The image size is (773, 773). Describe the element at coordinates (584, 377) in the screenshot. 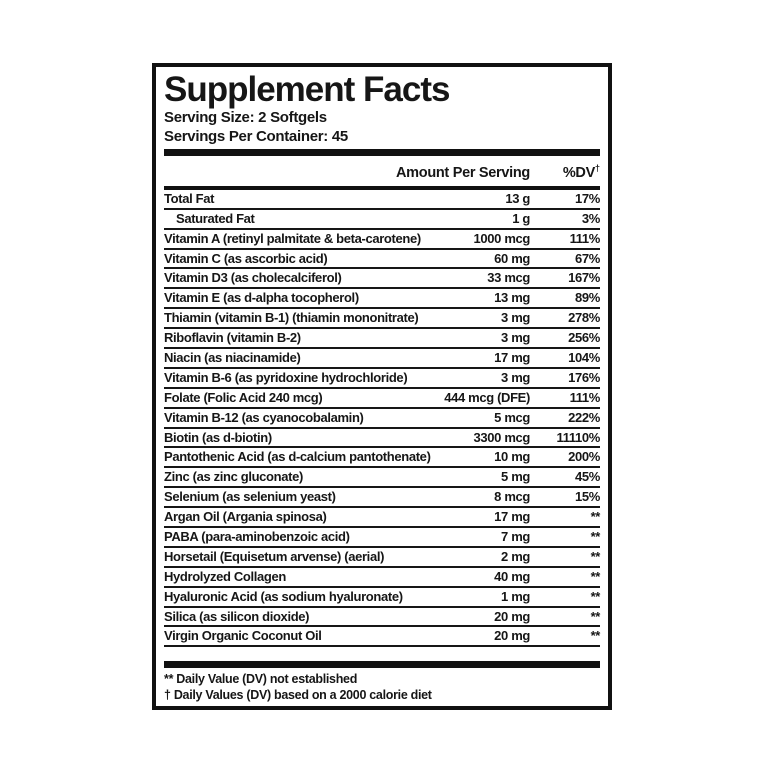

I see `nutrient-dv: 176%` at that location.